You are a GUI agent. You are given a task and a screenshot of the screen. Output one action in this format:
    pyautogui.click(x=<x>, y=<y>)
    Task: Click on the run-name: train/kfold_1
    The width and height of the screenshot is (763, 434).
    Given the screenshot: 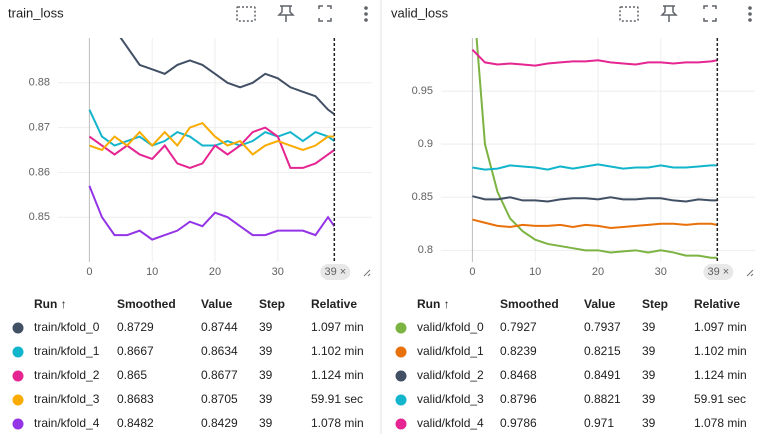 What is the action you would take?
    pyautogui.click(x=67, y=351)
    